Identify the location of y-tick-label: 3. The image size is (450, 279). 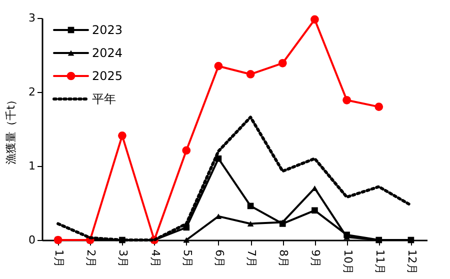
(32, 18).